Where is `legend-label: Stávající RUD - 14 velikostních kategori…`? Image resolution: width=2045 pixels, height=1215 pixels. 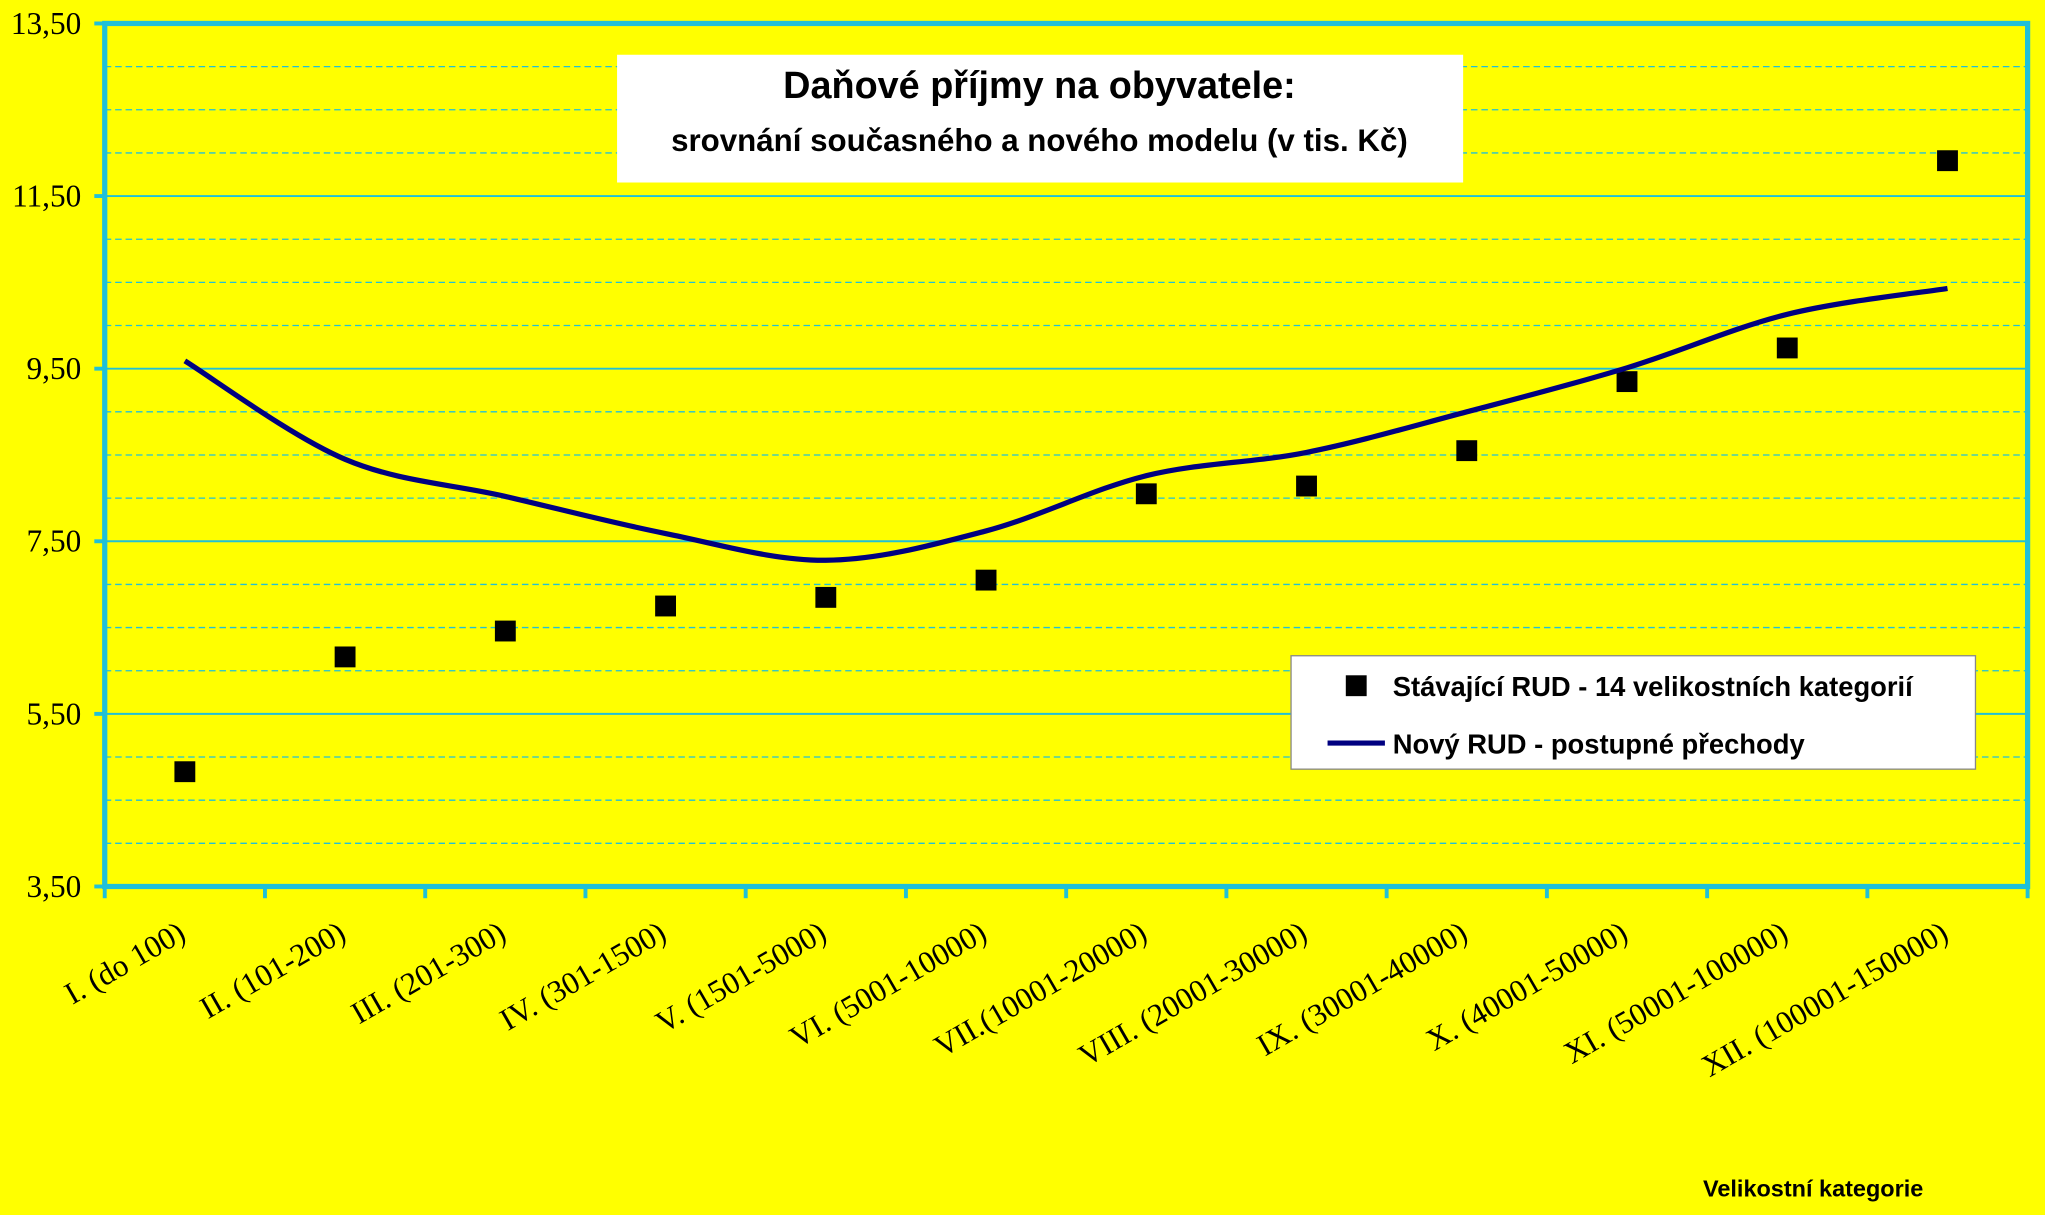 legend-label: Stávající RUD - 14 velikostních kategori… is located at coordinates (1653, 686).